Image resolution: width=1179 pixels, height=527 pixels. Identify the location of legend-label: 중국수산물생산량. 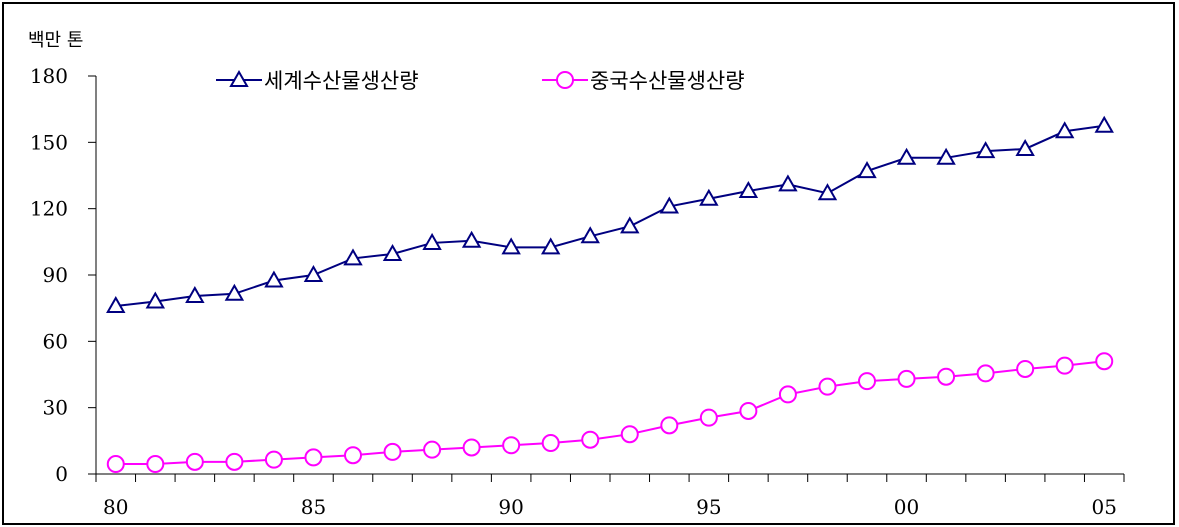
(667, 81).